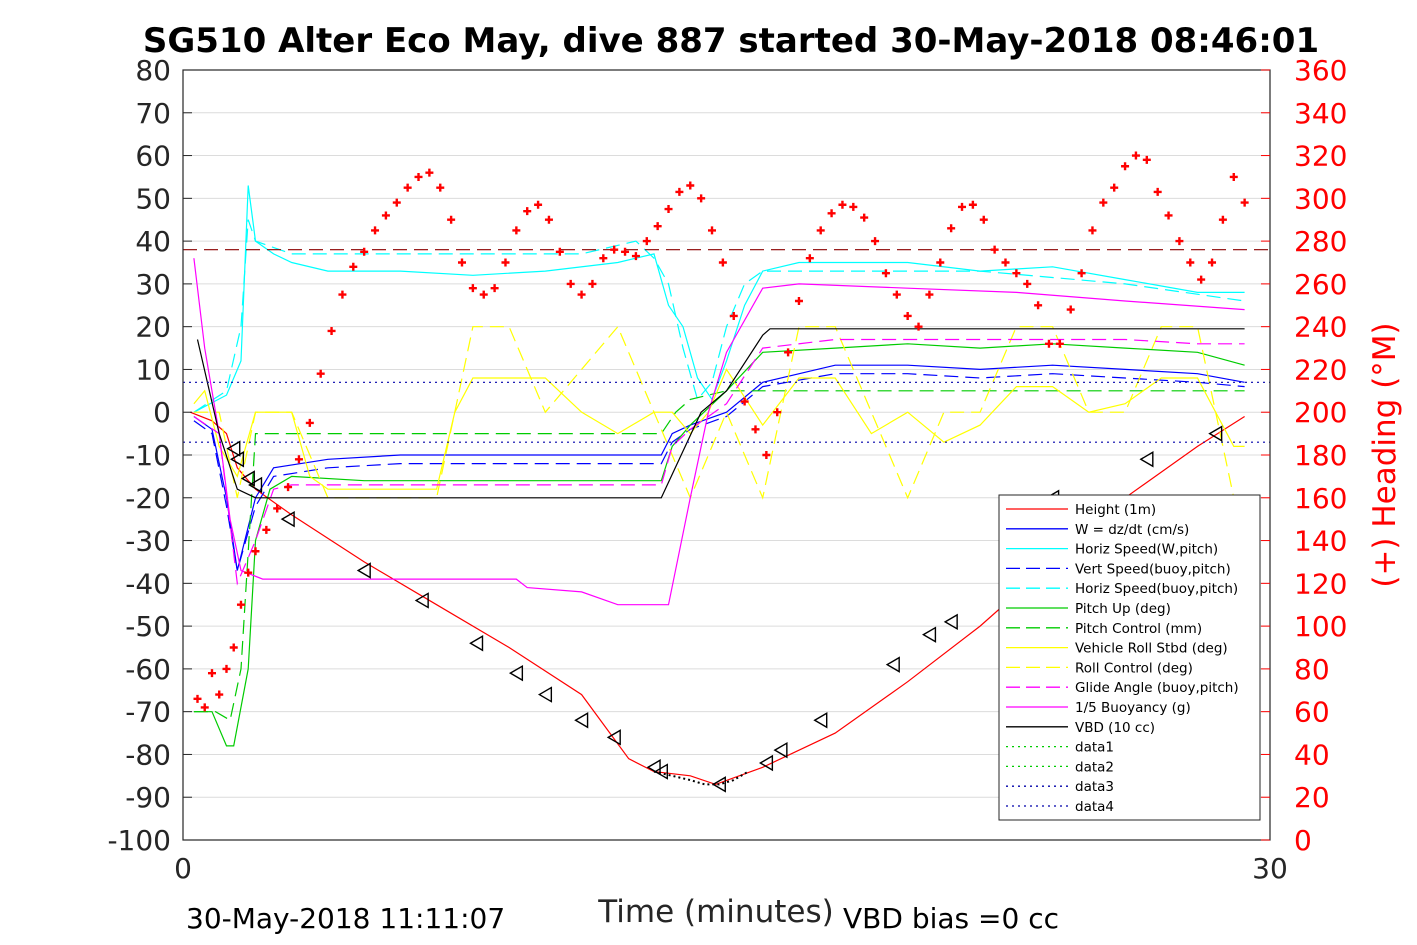 Image resolution: width=1417 pixels, height=945 pixels. Describe the element at coordinates (1312, 754) in the screenshot. I see `y-right-tick-label: 40` at that location.